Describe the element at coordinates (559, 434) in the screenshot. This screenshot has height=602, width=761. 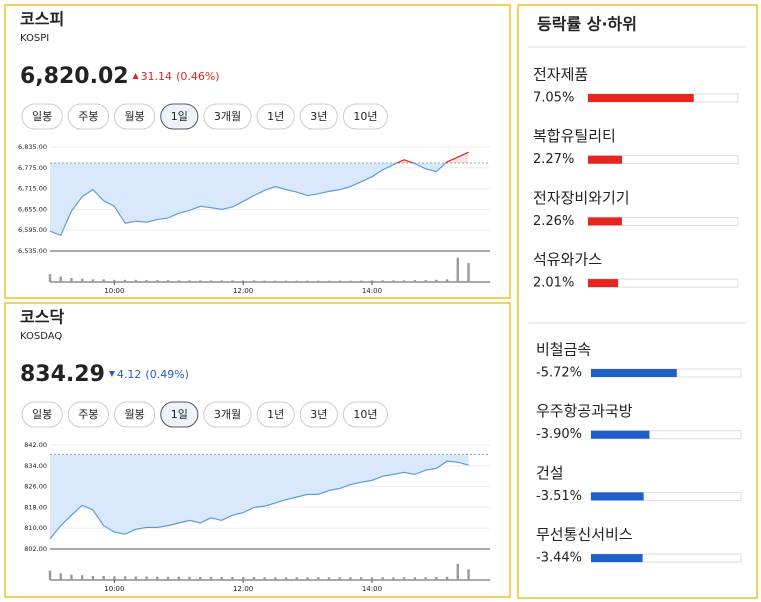
I see `sector-change: -3.90%` at that location.